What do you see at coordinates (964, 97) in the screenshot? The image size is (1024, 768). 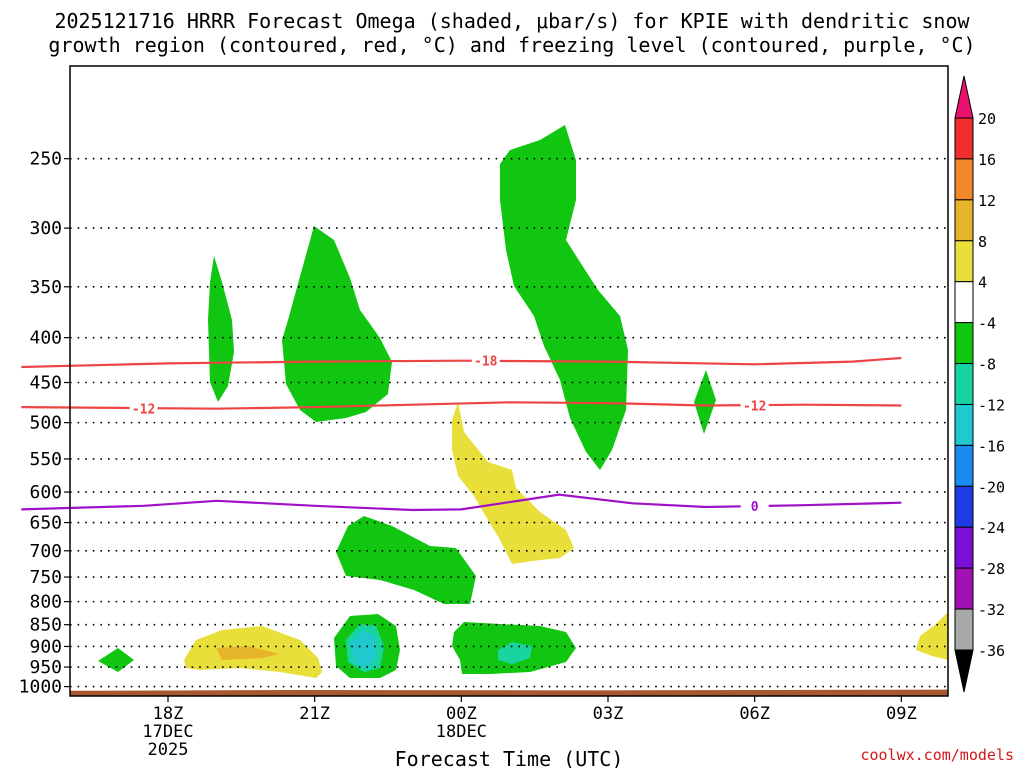 I see `colorbar-top-arrow` at bounding box center [964, 97].